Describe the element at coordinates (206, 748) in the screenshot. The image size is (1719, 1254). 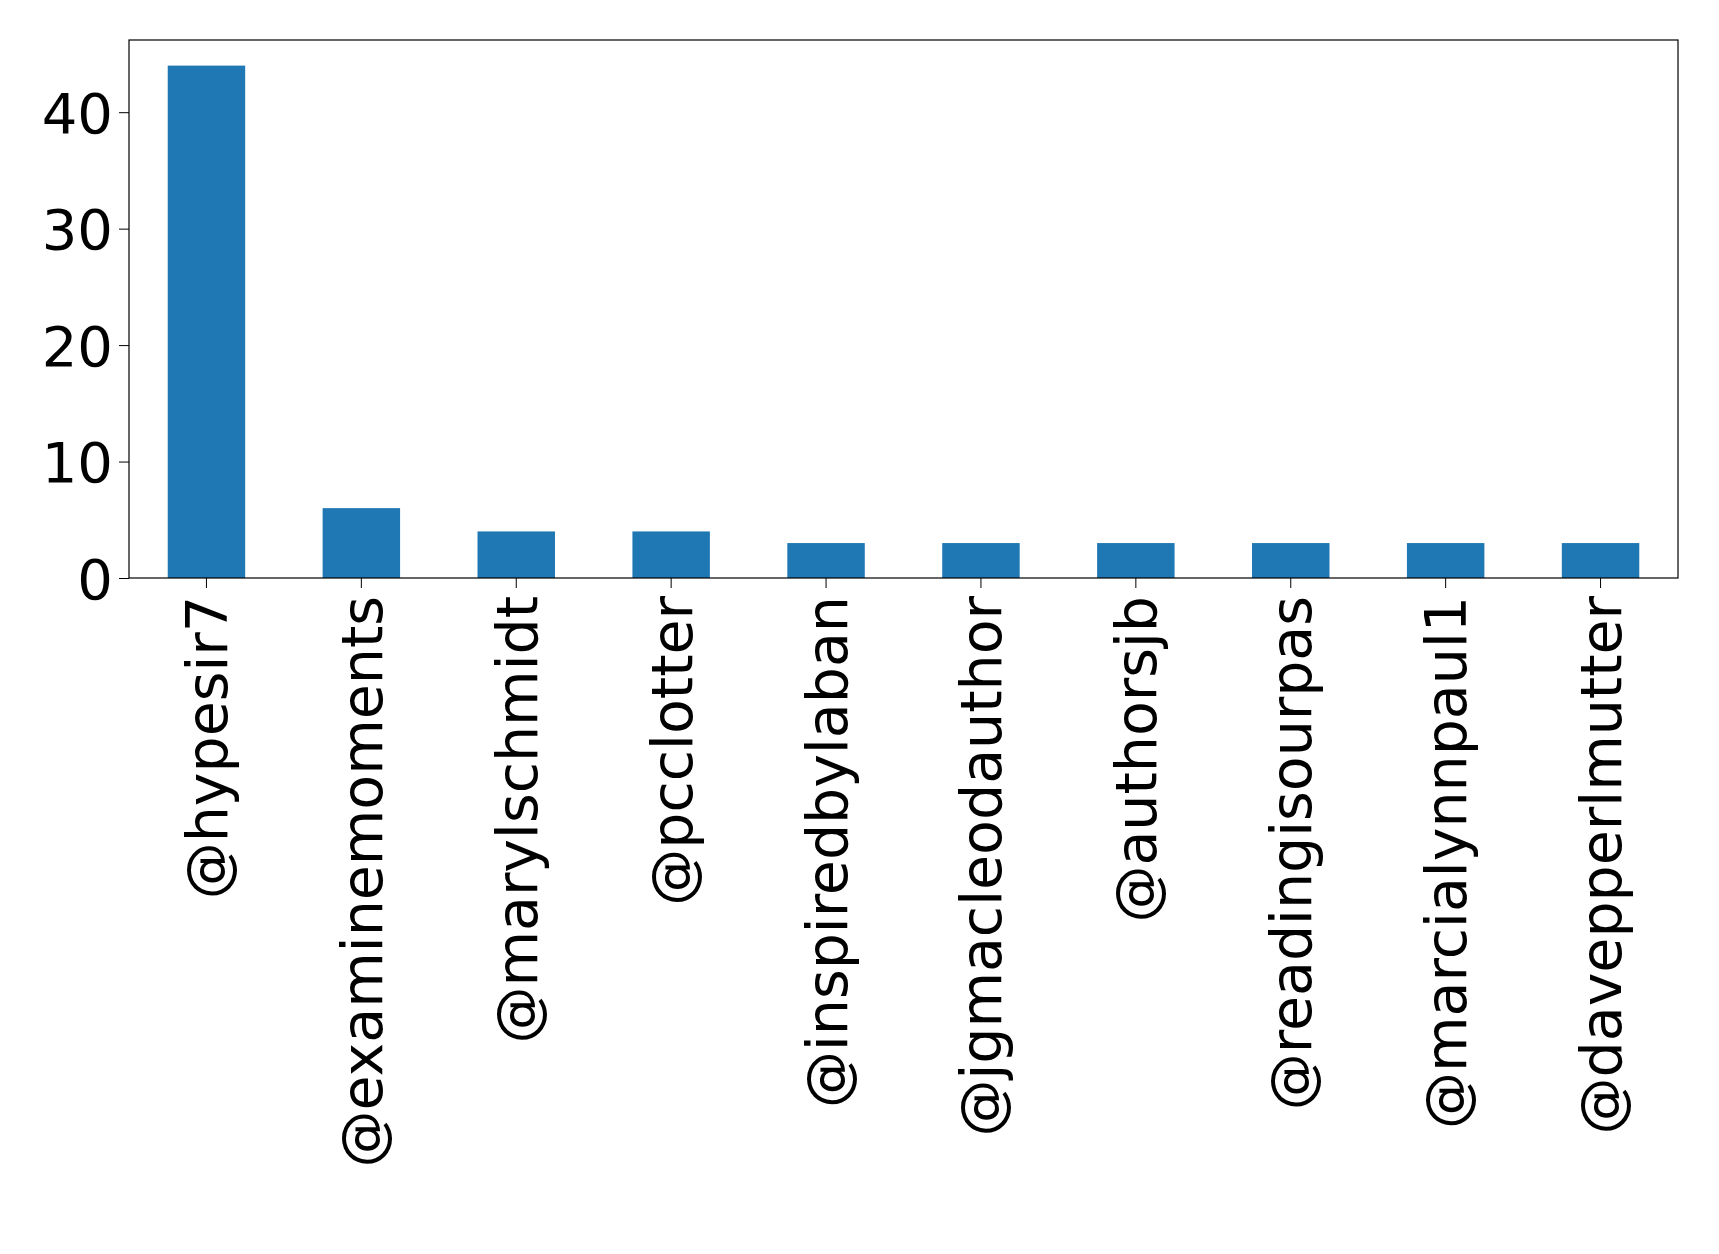
I see `x-tick-label: @hypesir7` at that location.